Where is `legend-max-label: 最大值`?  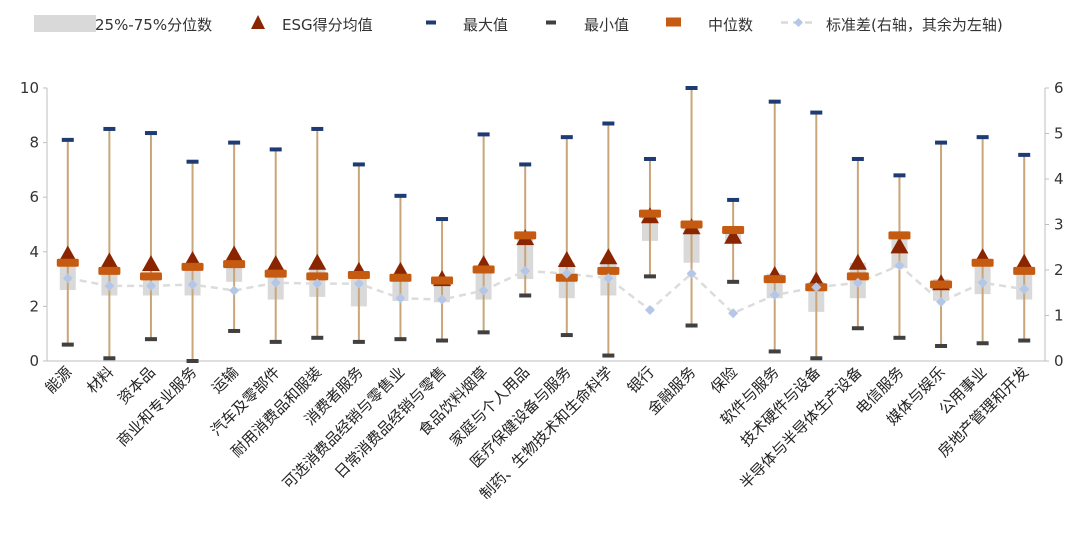
legend-max-label: 最大值 is located at coordinates (485, 25).